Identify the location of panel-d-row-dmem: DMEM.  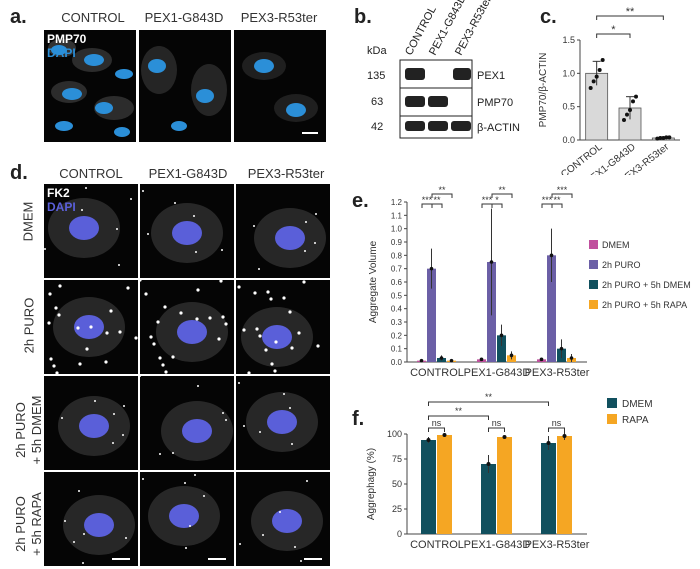
(28, 221).